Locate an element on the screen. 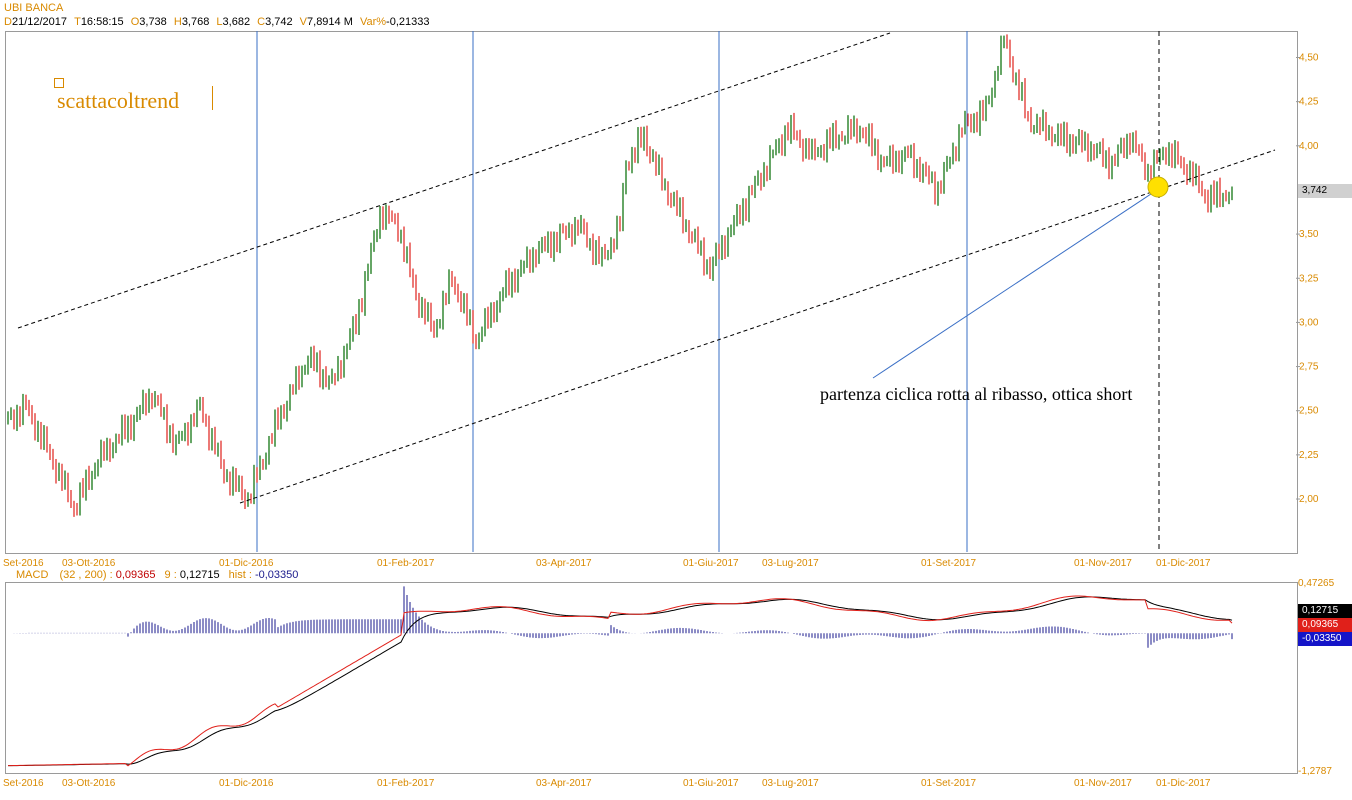 This screenshot has height=800, width=1352. stat-key-var: Var% is located at coordinates (373, 22).